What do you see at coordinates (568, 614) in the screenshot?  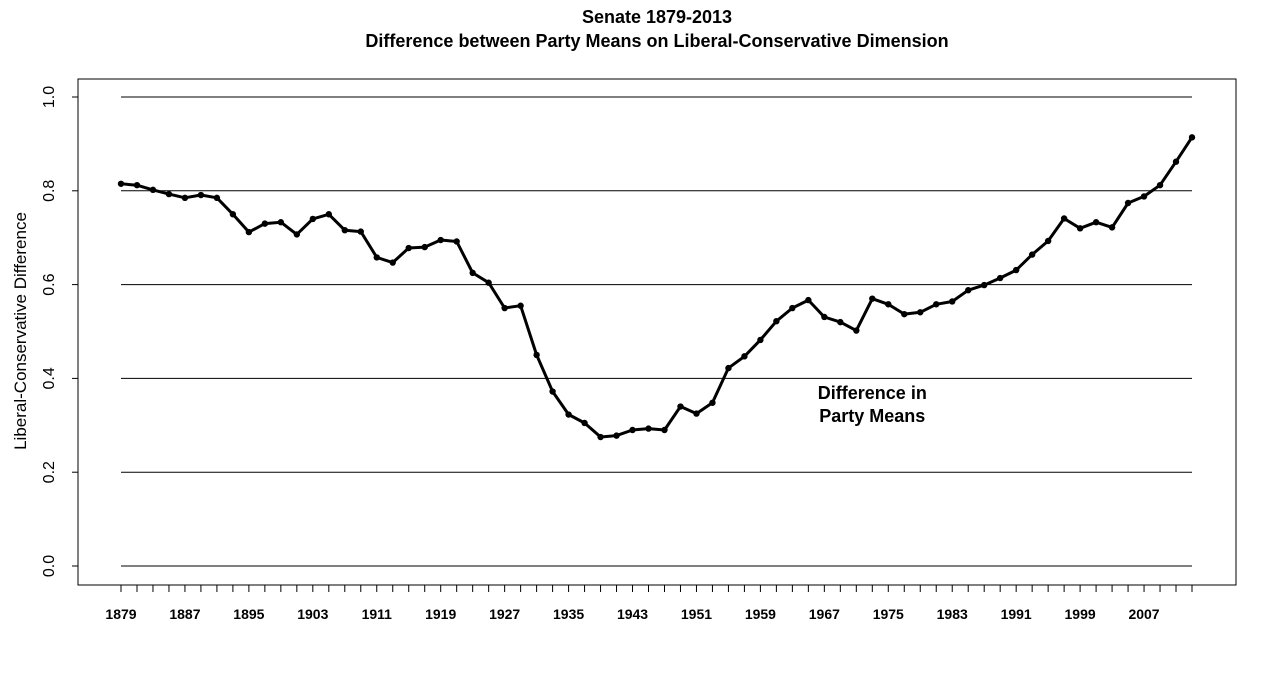 I see `x-tick-label: 1935` at bounding box center [568, 614].